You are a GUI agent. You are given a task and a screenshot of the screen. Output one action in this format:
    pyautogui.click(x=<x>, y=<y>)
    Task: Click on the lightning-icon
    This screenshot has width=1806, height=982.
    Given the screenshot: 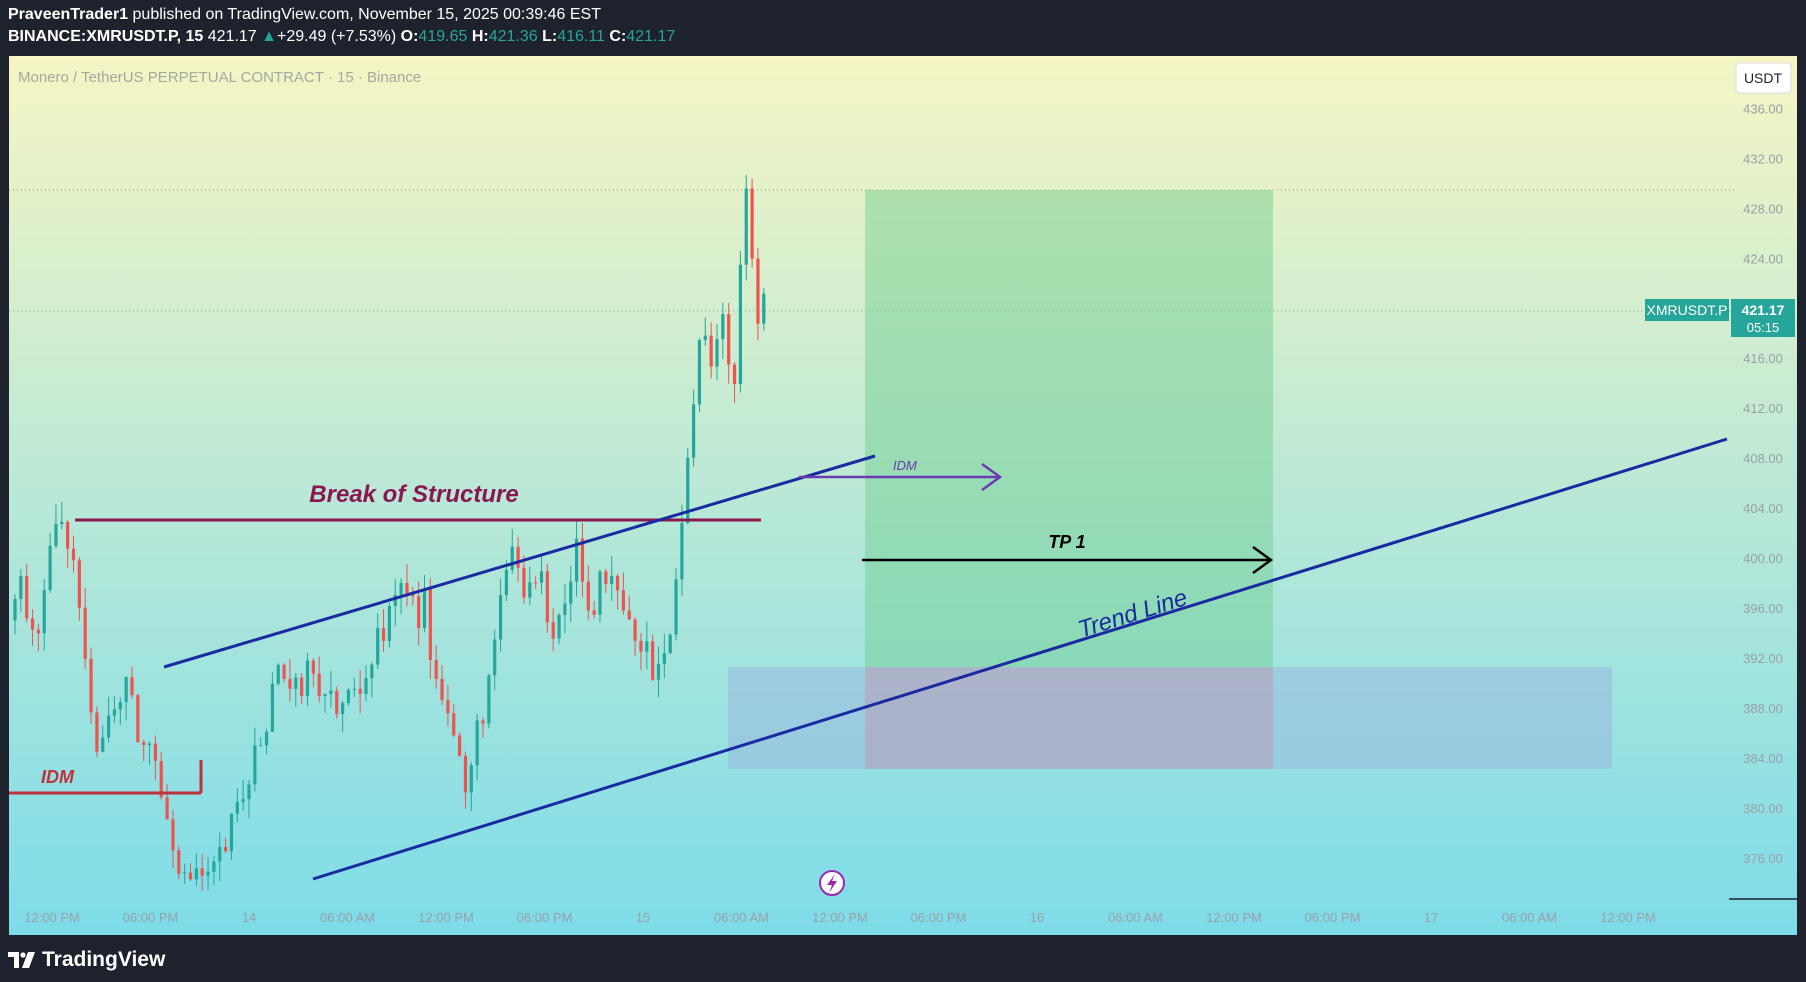 What is the action you would take?
    pyautogui.click(x=832, y=883)
    